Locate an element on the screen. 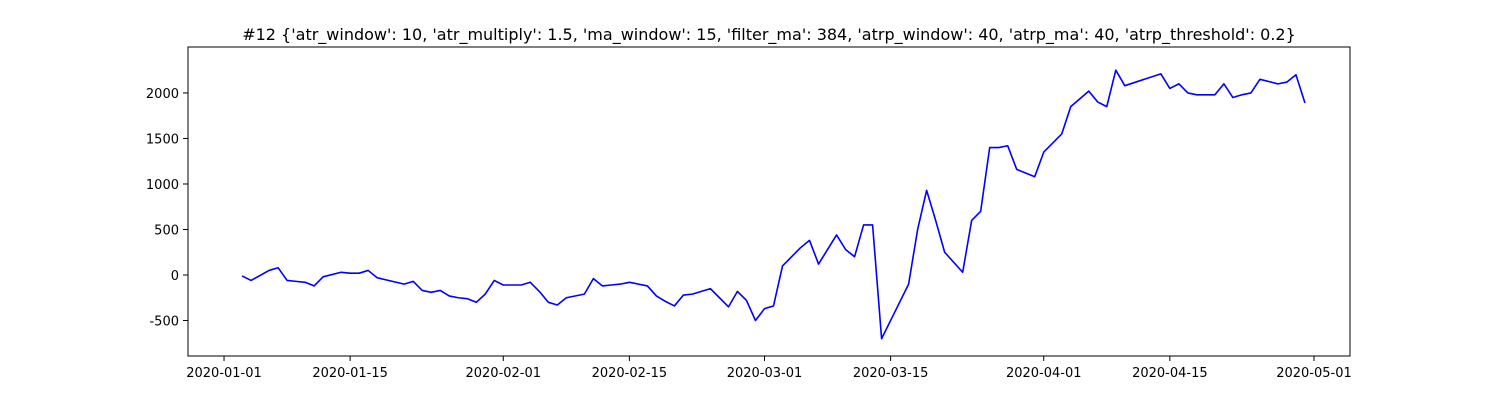 The image size is (1500, 400). y-tick-label: 1500 is located at coordinates (162, 139).